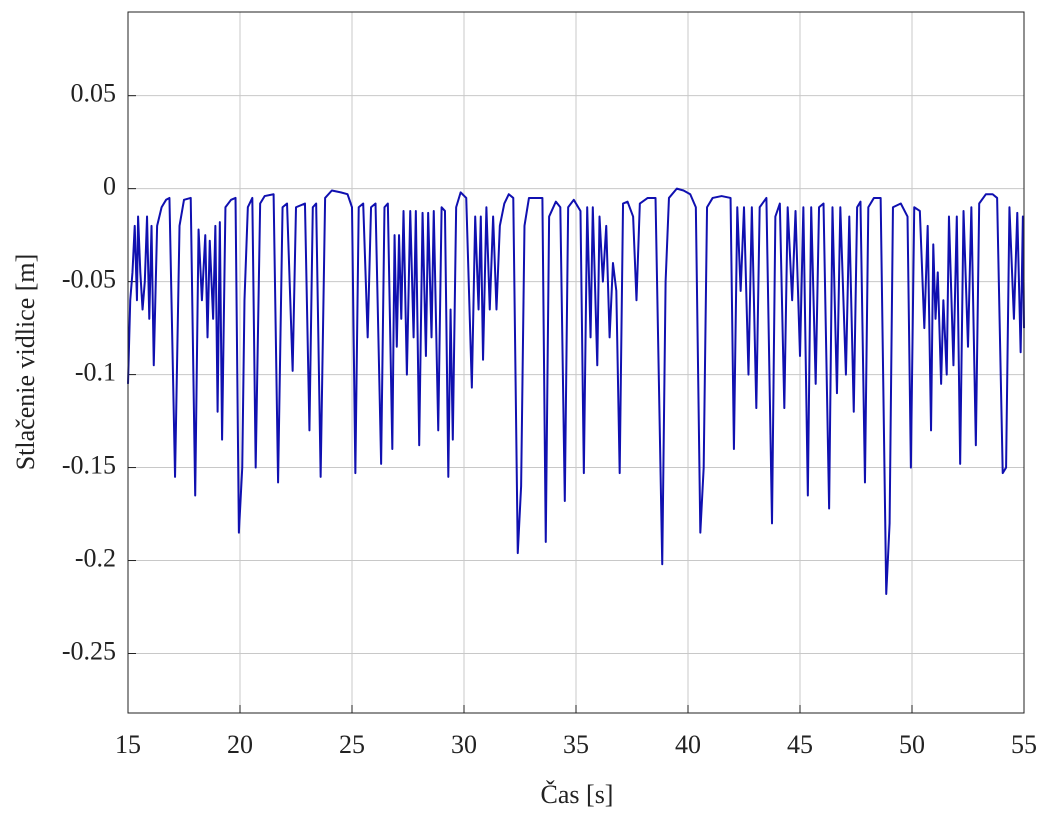 This screenshot has width=1044, height=813. What do you see at coordinates (95, 372) in the screenshot?
I see `y-tick-label: -0.1` at bounding box center [95, 372].